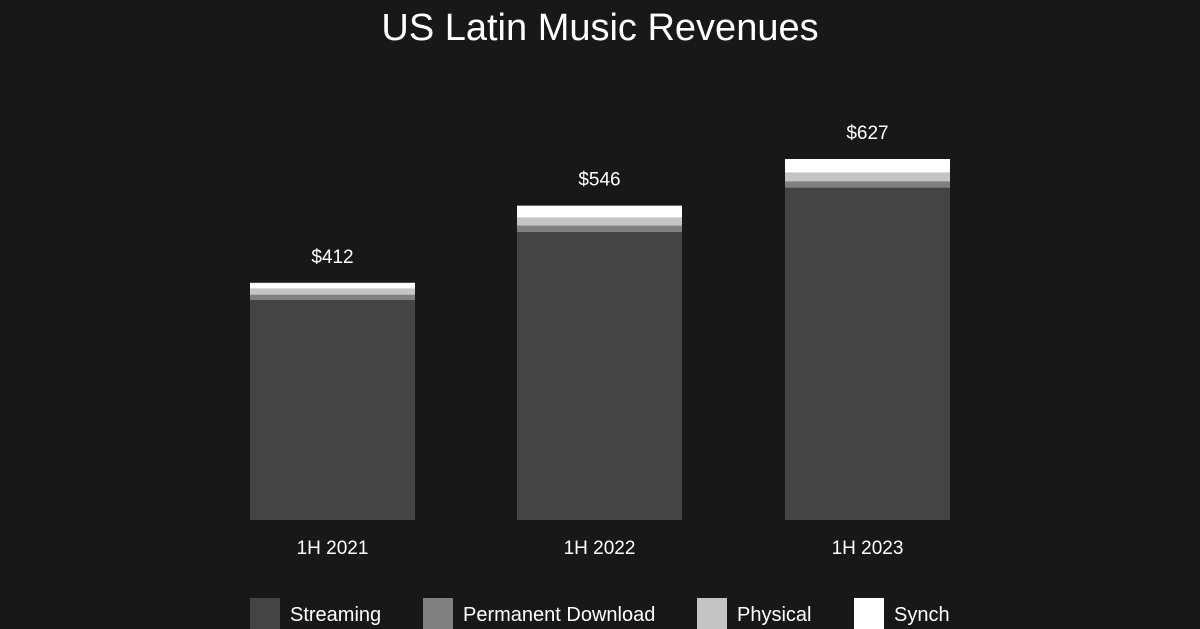  I want to click on bar-1h-2023, so click(867, 340).